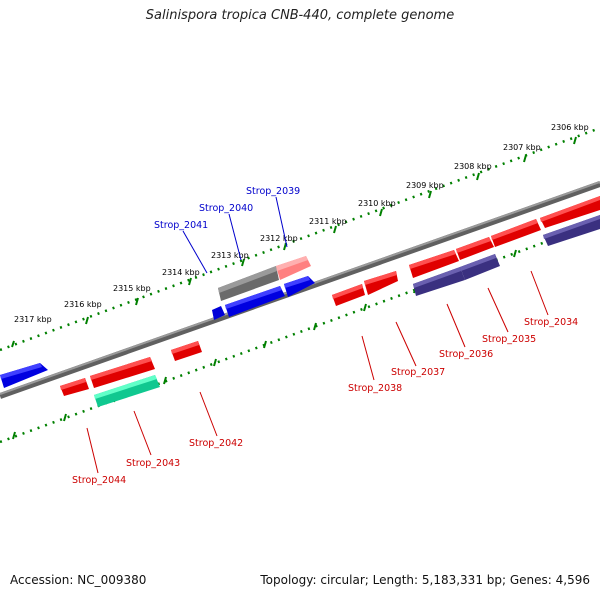 This screenshot has height=600, width=600. I want to click on ruler-label: 2317 kbp, so click(33, 319).